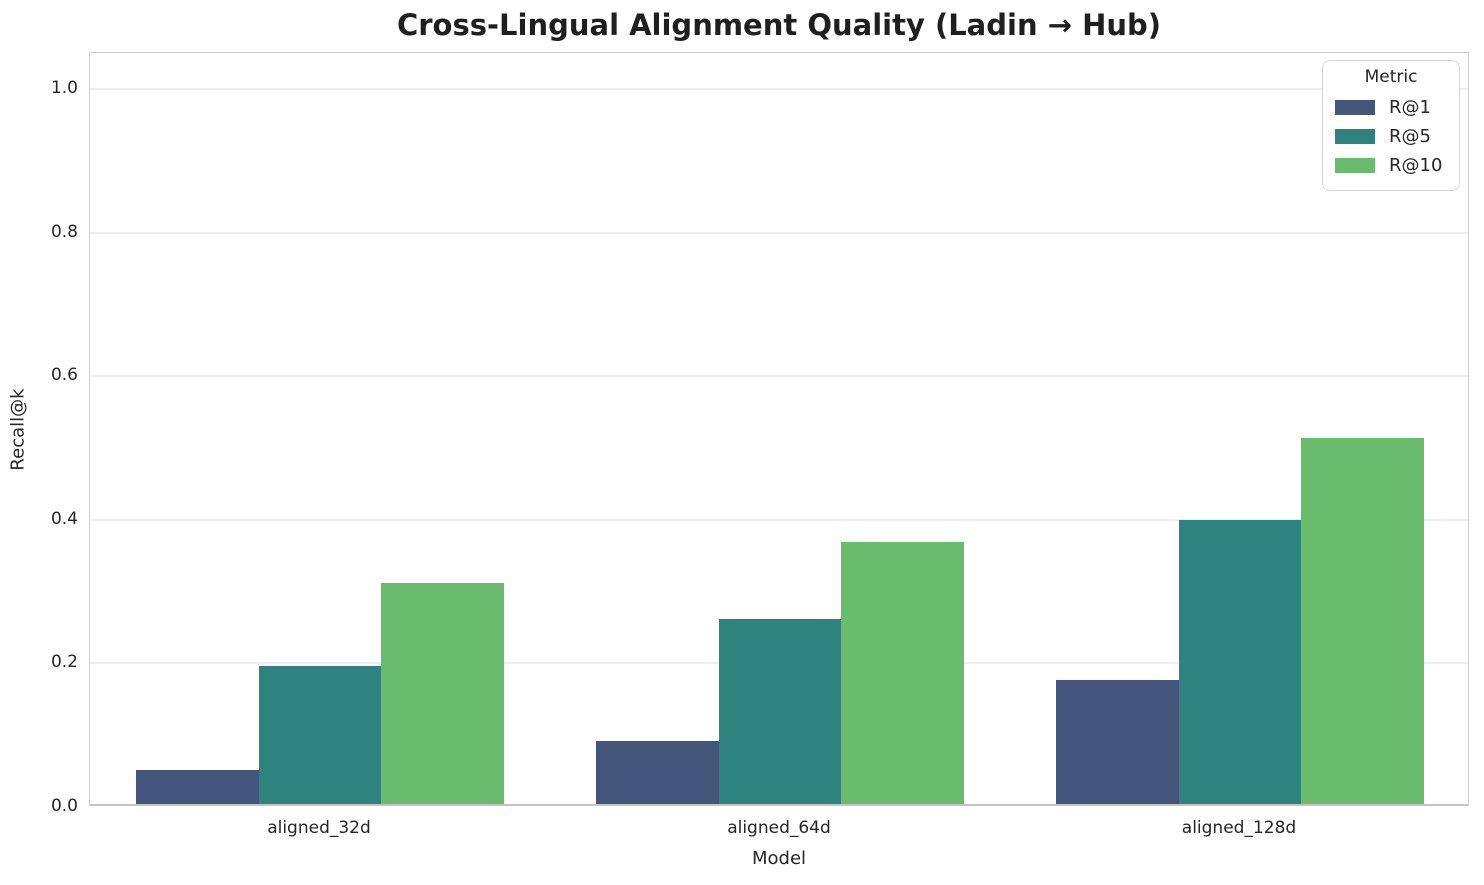 Image resolution: width=1484 pixels, height=885 pixels. What do you see at coordinates (64, 518) in the screenshot?
I see `y-tick-label: 0.4` at bounding box center [64, 518].